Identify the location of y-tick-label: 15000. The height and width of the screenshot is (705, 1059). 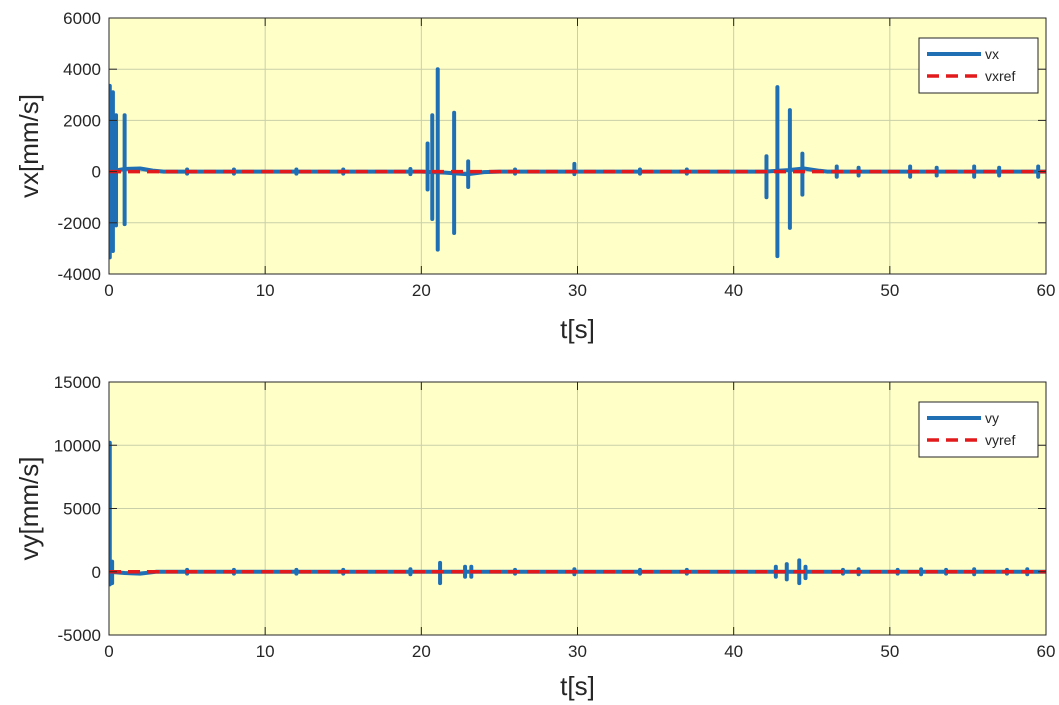
(77, 382).